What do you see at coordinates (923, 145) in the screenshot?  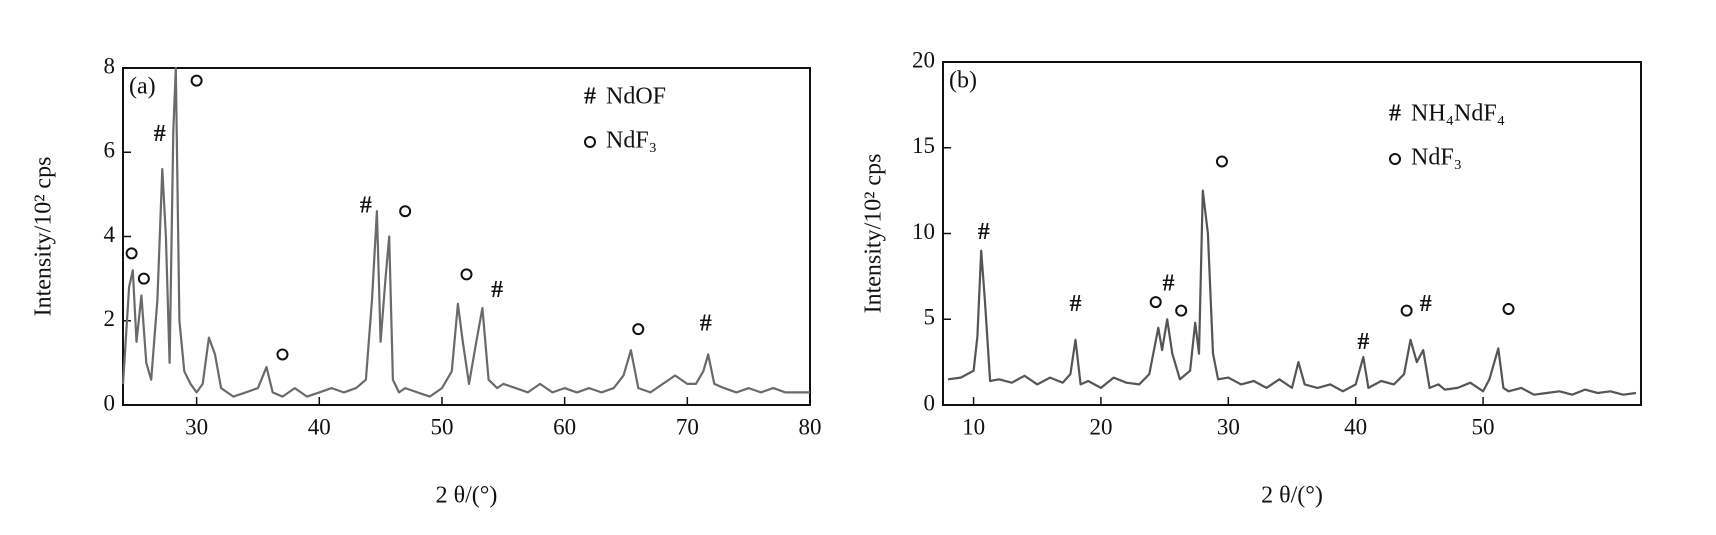 I see `y-tick-label: 15` at bounding box center [923, 145].